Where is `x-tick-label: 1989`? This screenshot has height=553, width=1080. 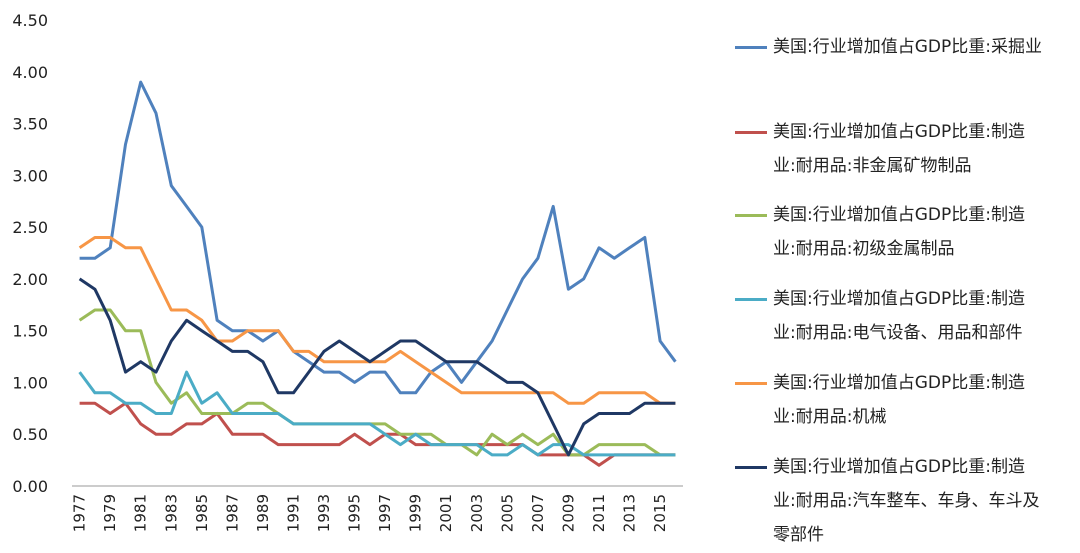 x-tick-label: 1989 is located at coordinates (263, 513).